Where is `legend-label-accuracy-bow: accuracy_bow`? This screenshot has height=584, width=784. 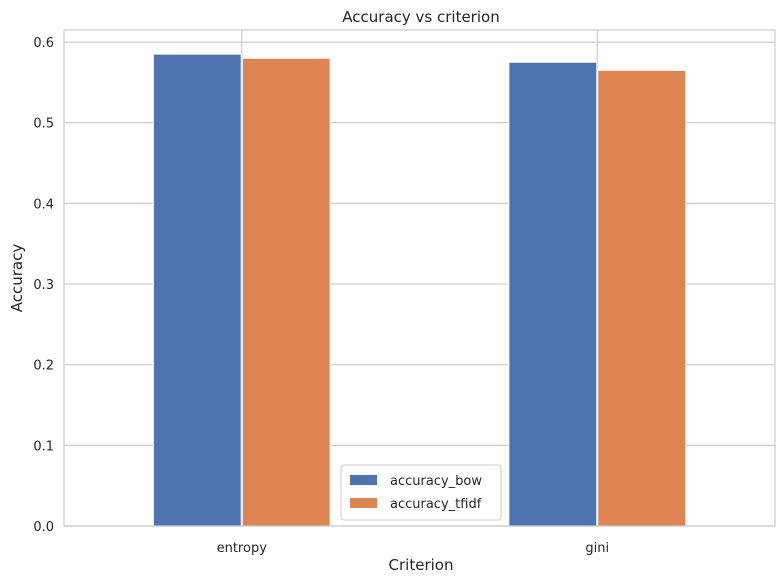 legend-label-accuracy-bow: accuracy_bow is located at coordinates (436, 481).